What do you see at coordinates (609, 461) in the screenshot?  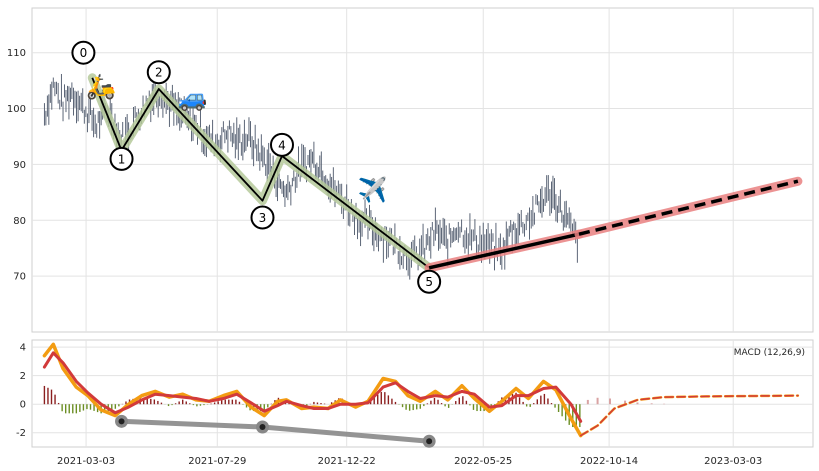 I see `x-tick-label: 2022-10-14` at bounding box center [609, 461].